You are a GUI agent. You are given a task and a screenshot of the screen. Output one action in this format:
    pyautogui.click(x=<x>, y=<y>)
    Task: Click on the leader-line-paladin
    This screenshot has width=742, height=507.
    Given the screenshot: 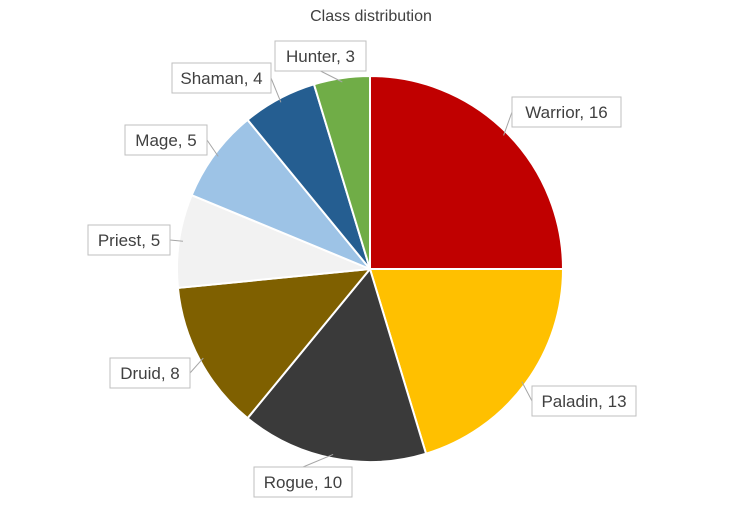 What is the action you would take?
    pyautogui.click(x=527, y=391)
    